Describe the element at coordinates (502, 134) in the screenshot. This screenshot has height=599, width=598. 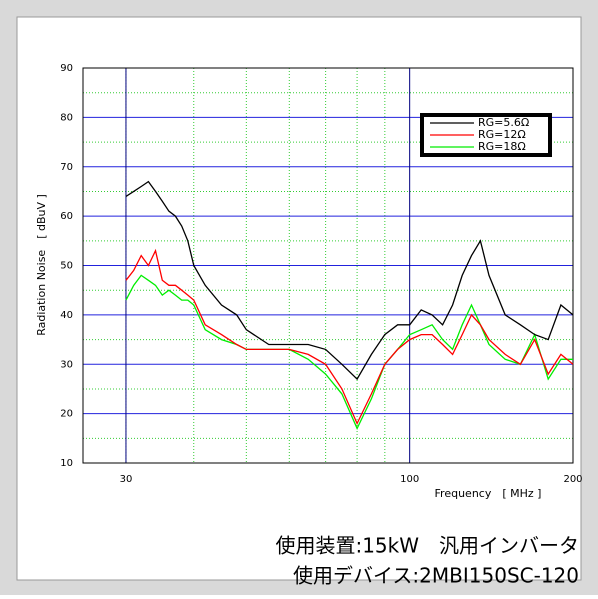
I see `legend-label: RG=12Ω` at that location.